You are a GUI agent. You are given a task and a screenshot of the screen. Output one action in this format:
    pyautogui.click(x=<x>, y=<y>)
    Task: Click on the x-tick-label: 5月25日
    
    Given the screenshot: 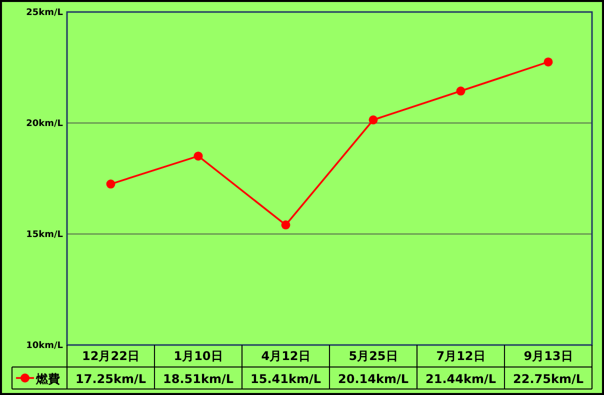 What is the action you would take?
    pyautogui.click(x=373, y=356)
    